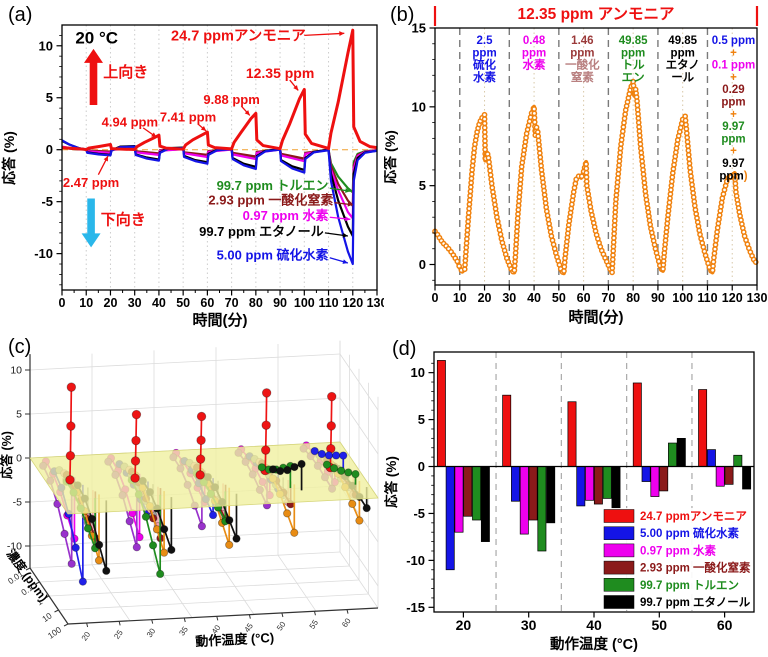  Describe the element at coordinates (682, 41) in the screenshot. I see `column-gas-label: 49.85` at that location.